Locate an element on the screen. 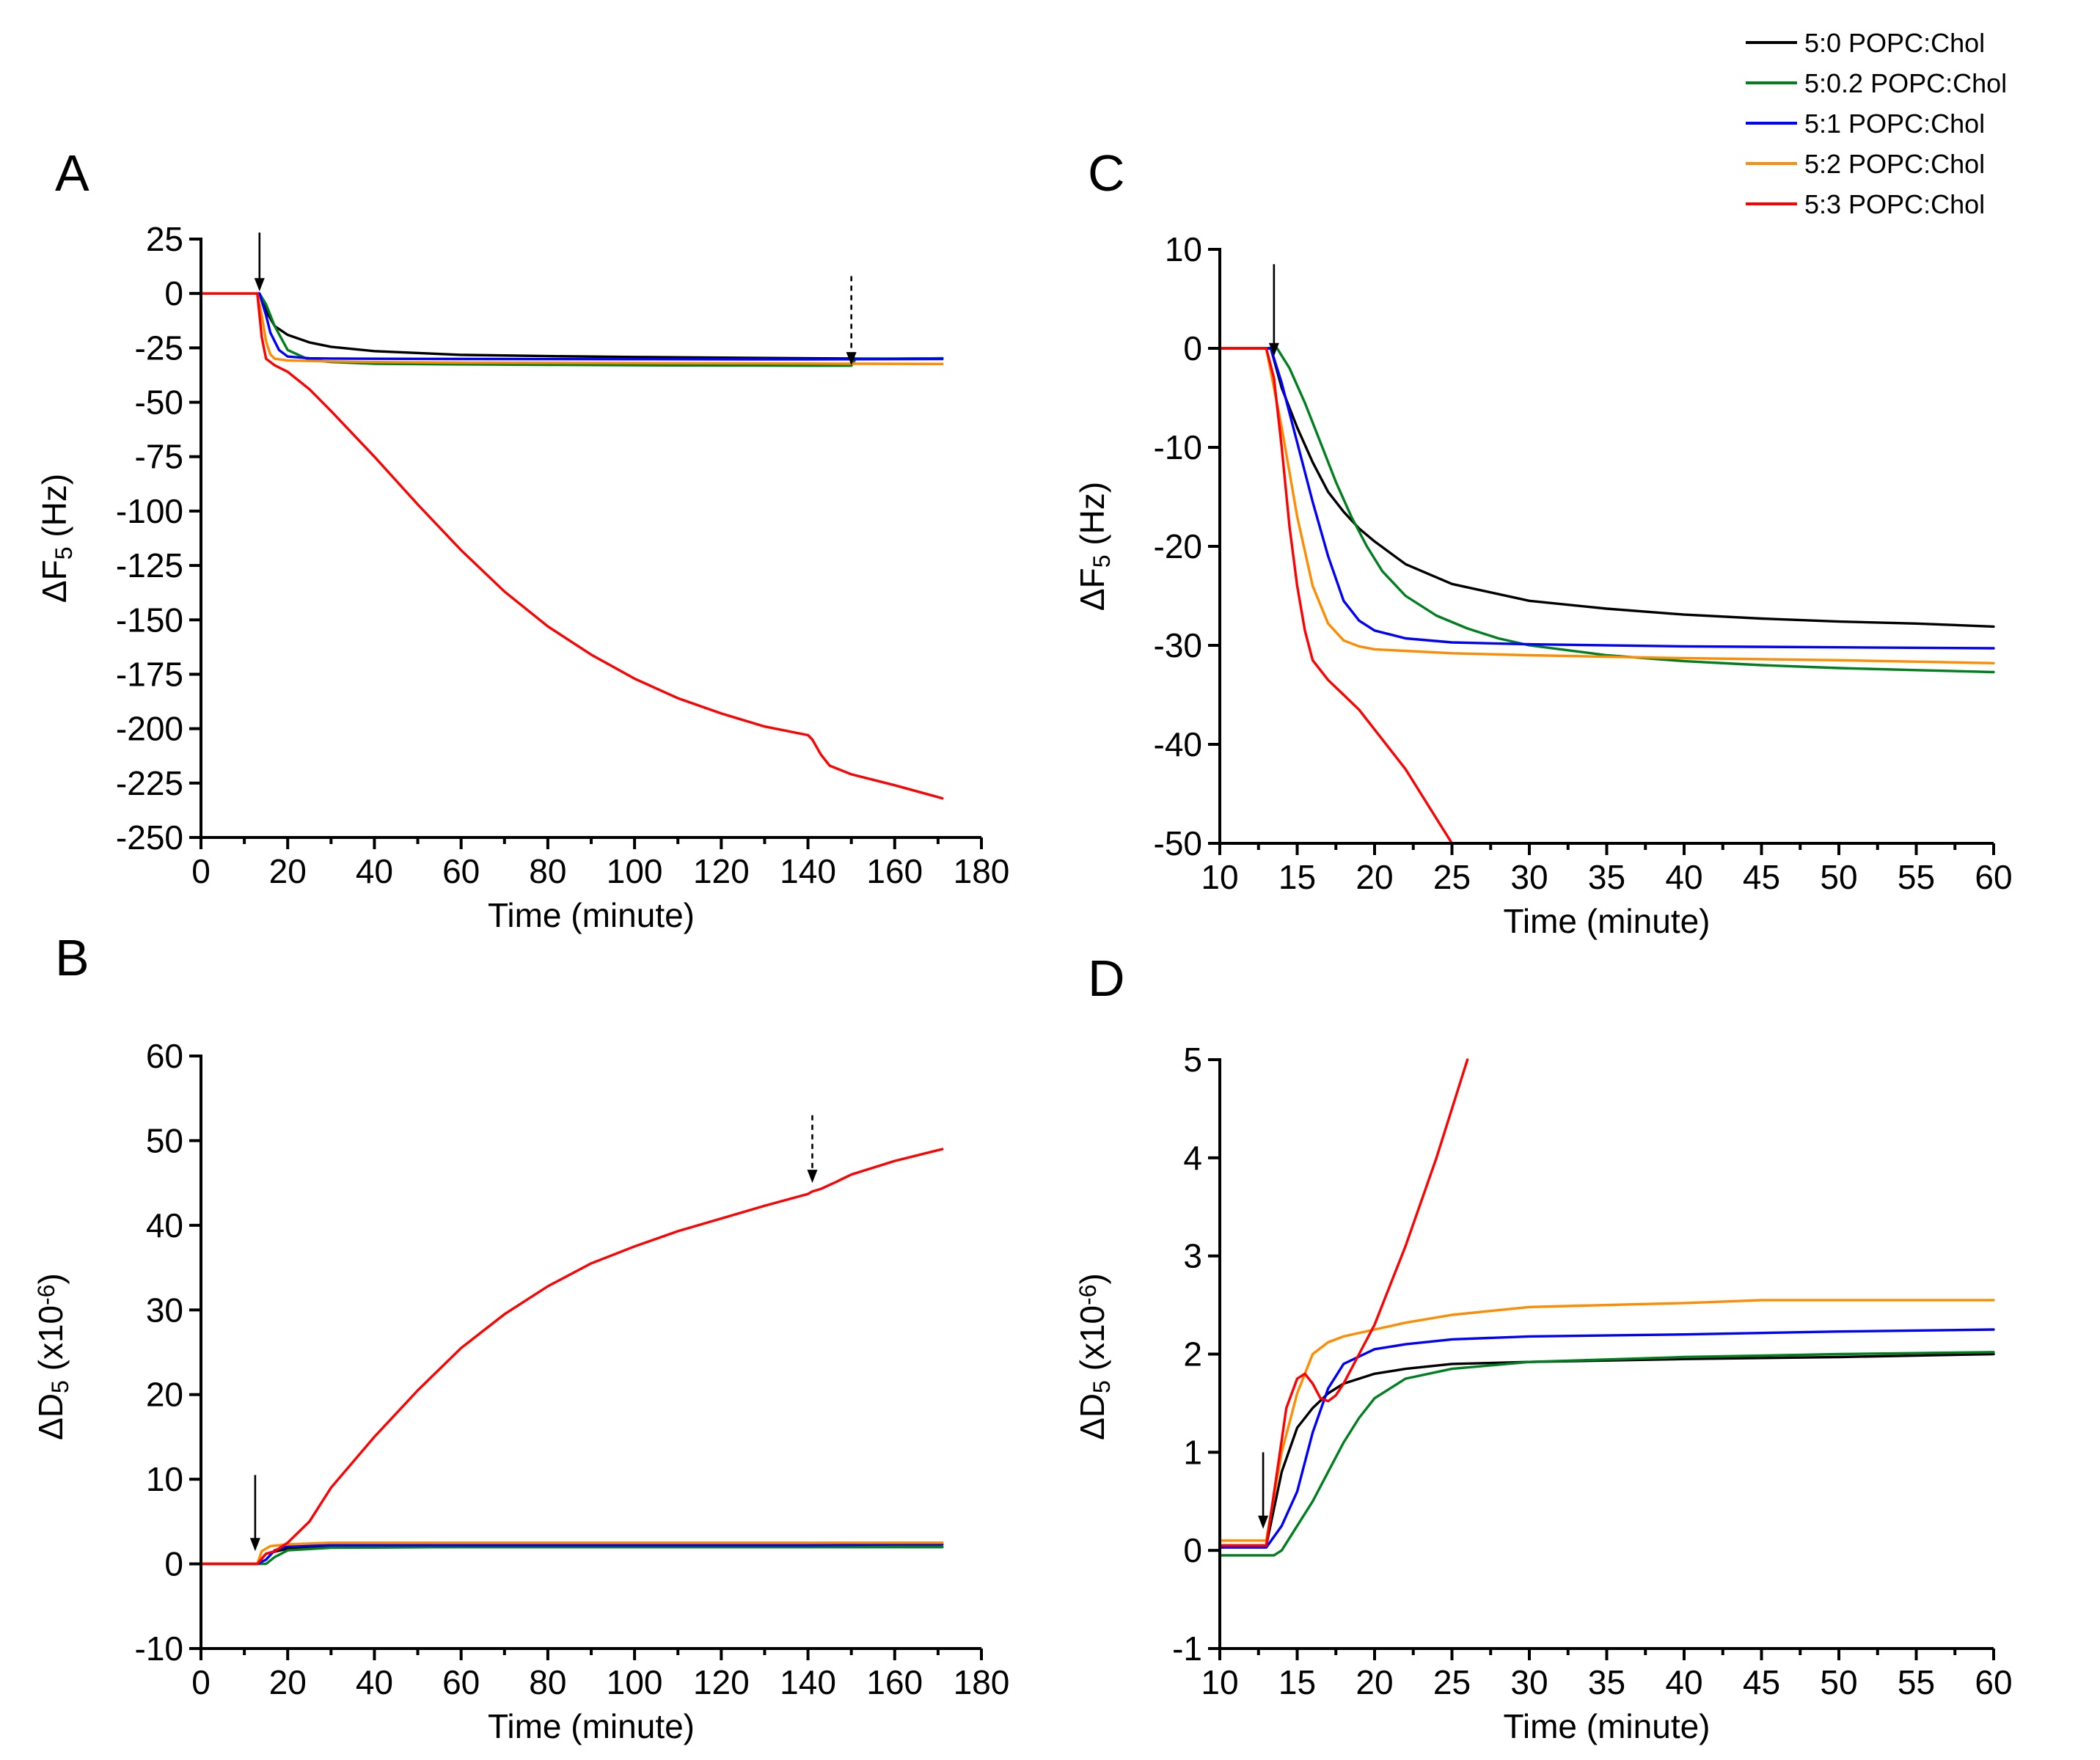 This screenshot has width=2100, height=1760. x-tick-label: 140 is located at coordinates (808, 871).